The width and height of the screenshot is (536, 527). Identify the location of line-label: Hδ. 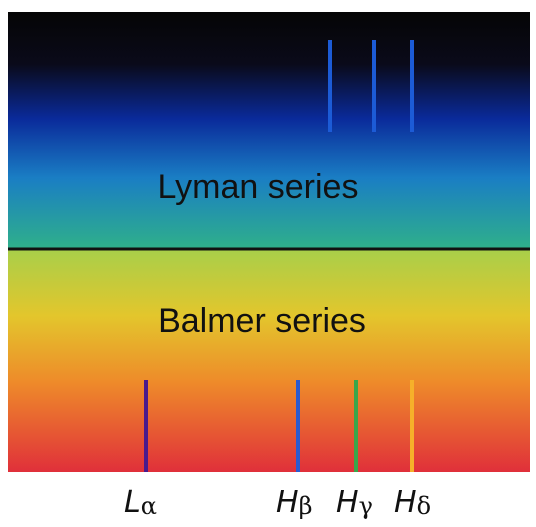
(412, 502).